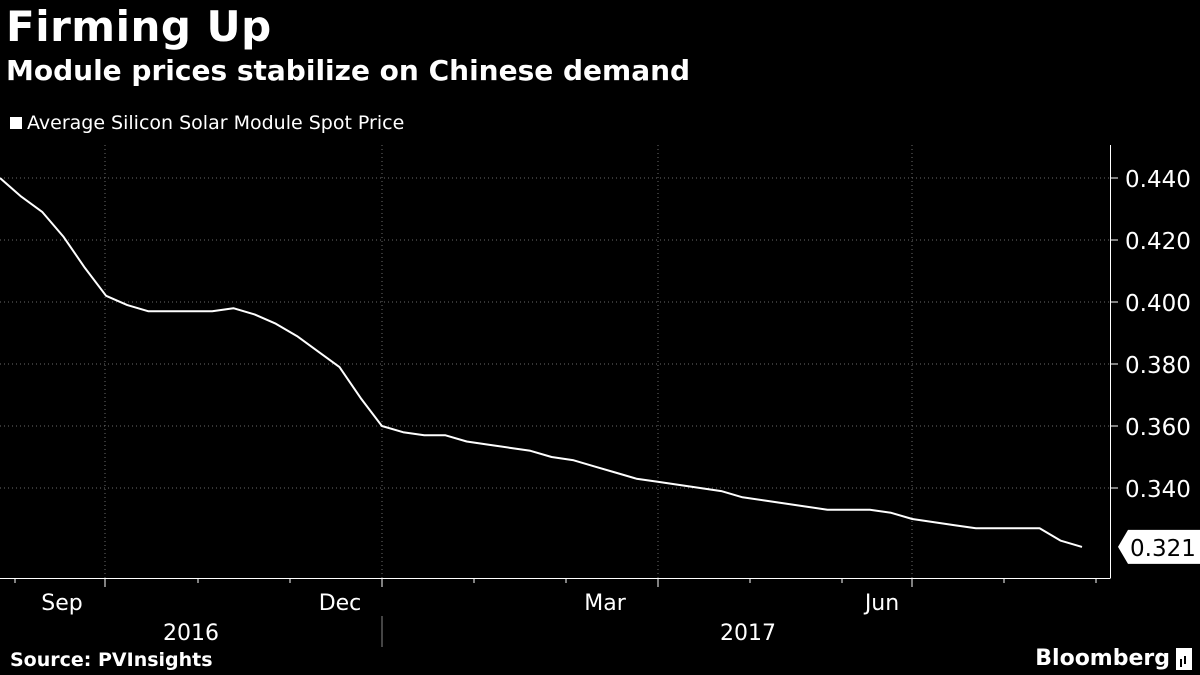 This screenshot has width=1200, height=675. I want to click on y-tick-label: 0.440, so click(1158, 180).